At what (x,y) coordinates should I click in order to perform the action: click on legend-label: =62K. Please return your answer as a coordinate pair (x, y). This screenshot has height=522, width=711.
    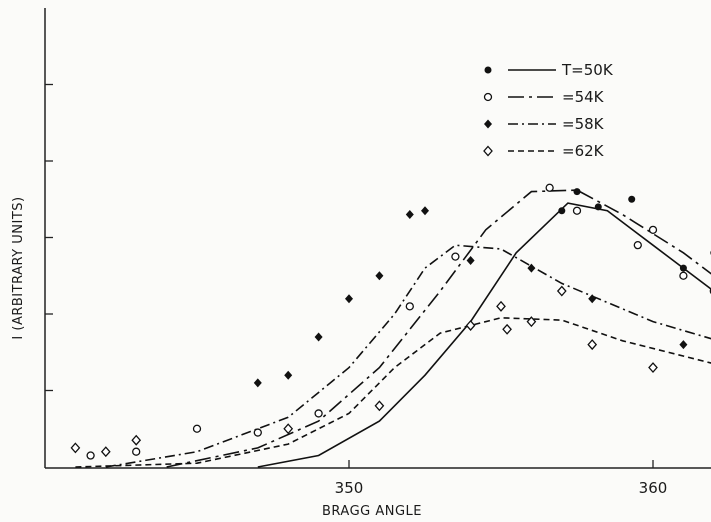
    Looking at the image, I should click on (583, 151).